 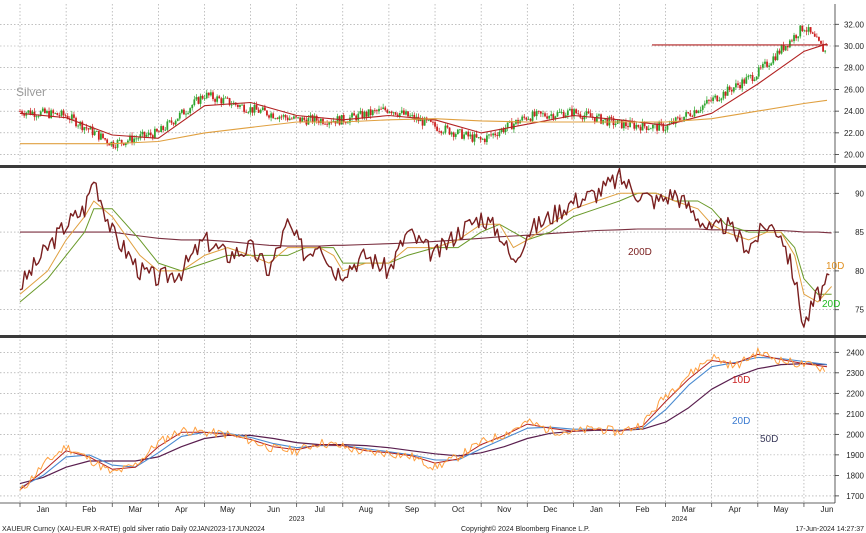 What do you see at coordinates (412, 509) in the screenshot?
I see `x-month-label: Sep` at bounding box center [412, 509].